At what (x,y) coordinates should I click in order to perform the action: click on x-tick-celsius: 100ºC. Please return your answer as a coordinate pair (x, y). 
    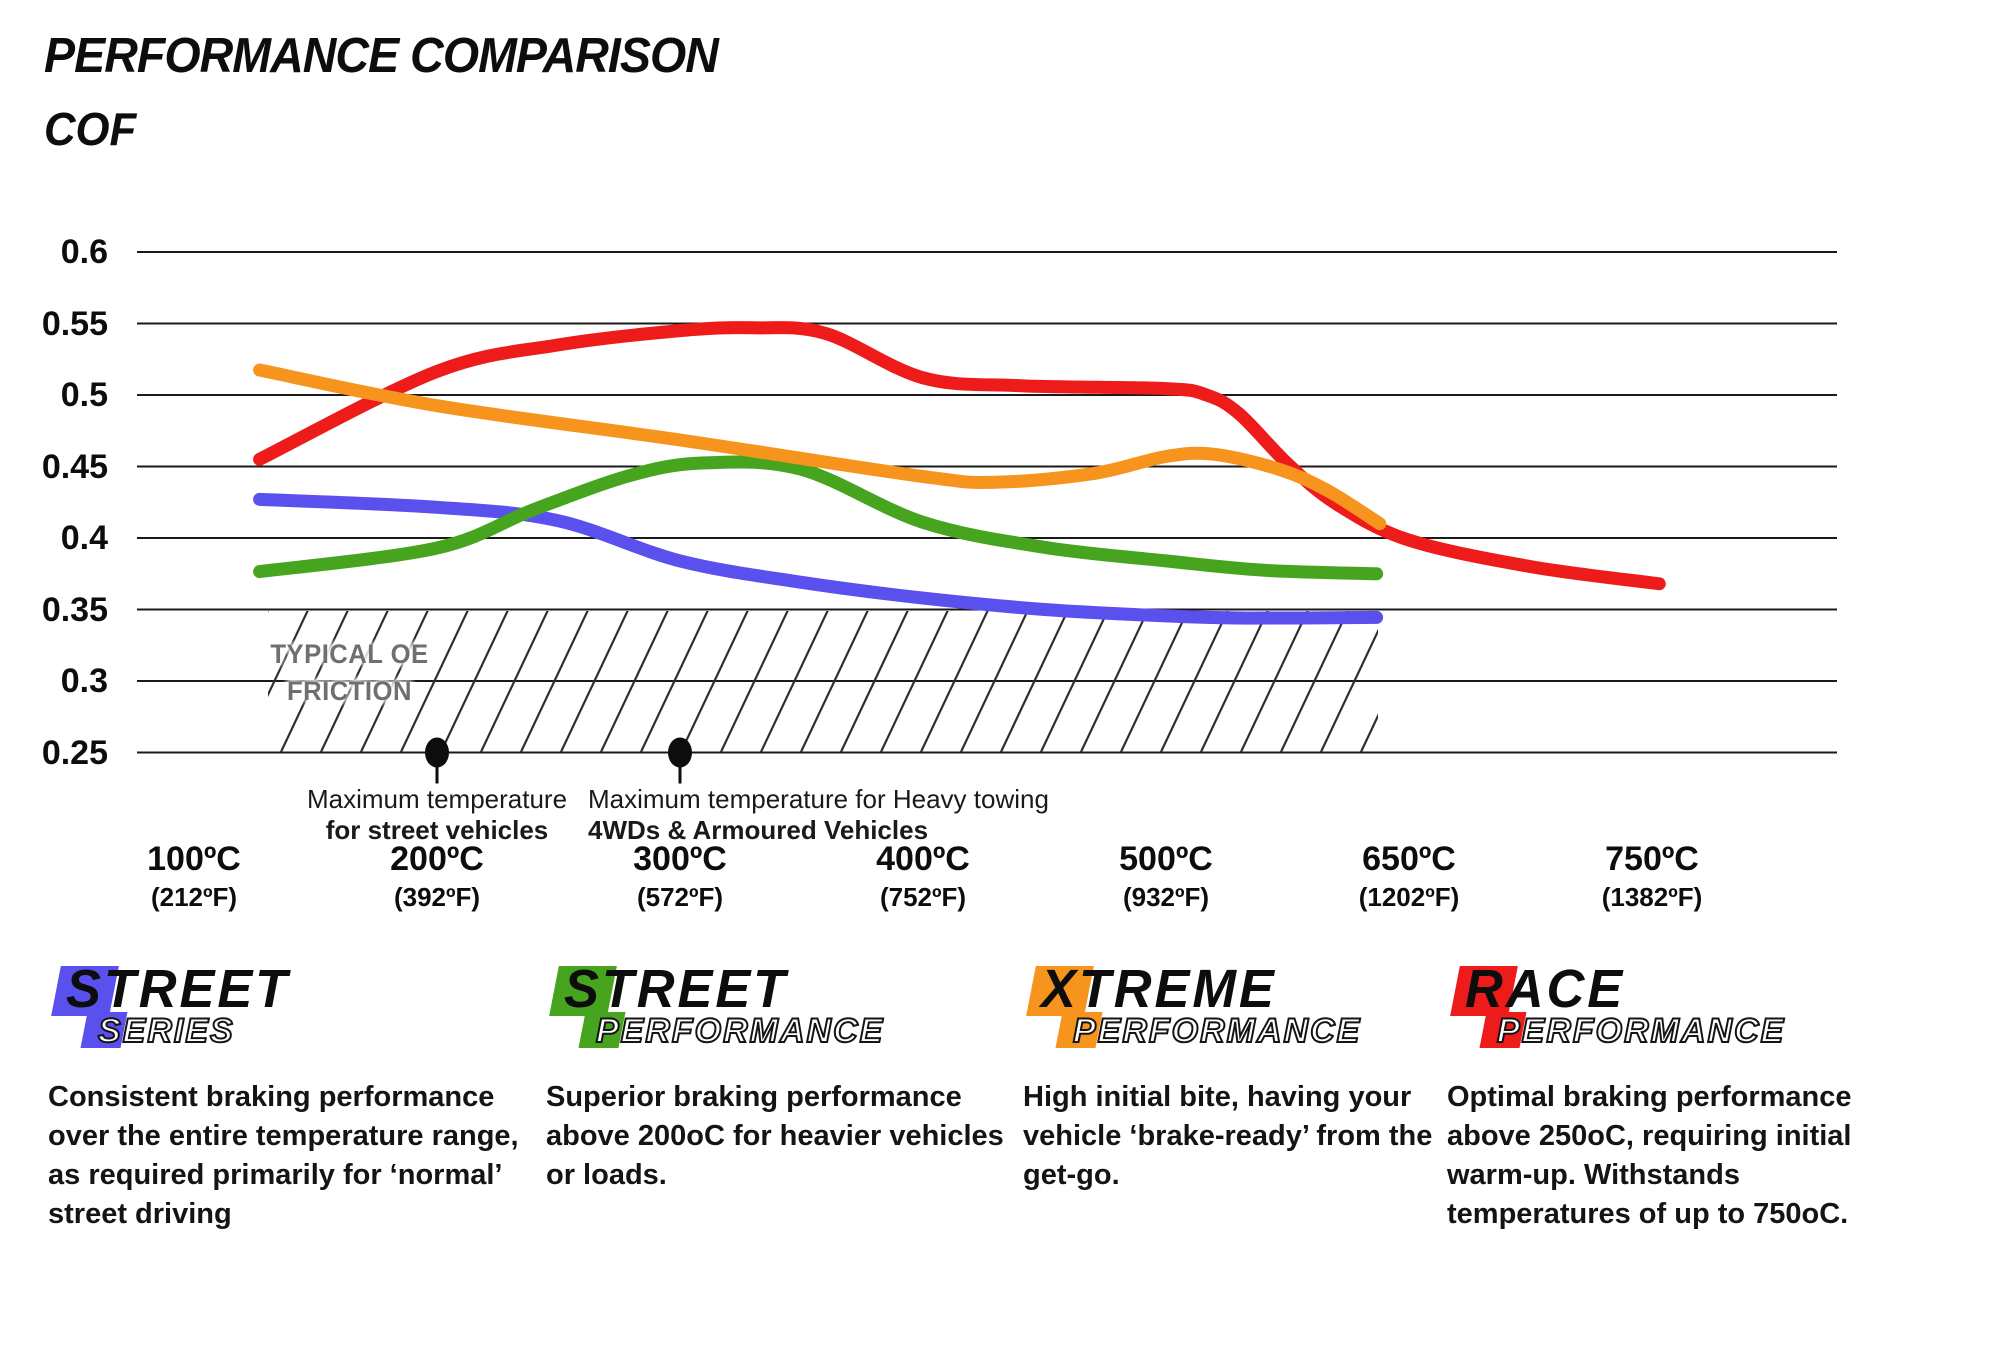
    Looking at the image, I should click on (194, 859).